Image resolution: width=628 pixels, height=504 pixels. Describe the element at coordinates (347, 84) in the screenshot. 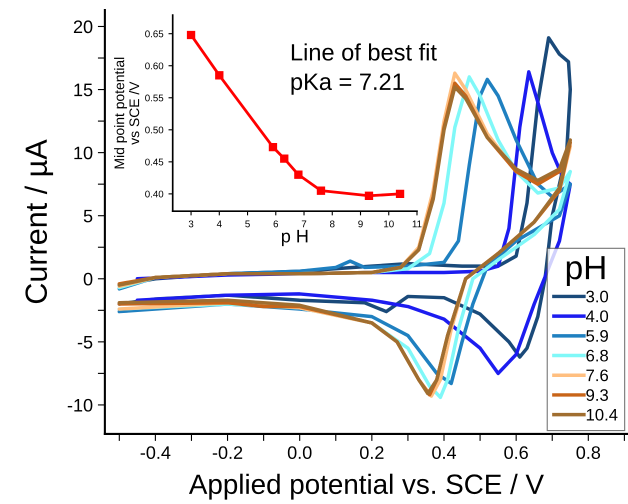

I see `annotation: pKa = 7.21` at that location.